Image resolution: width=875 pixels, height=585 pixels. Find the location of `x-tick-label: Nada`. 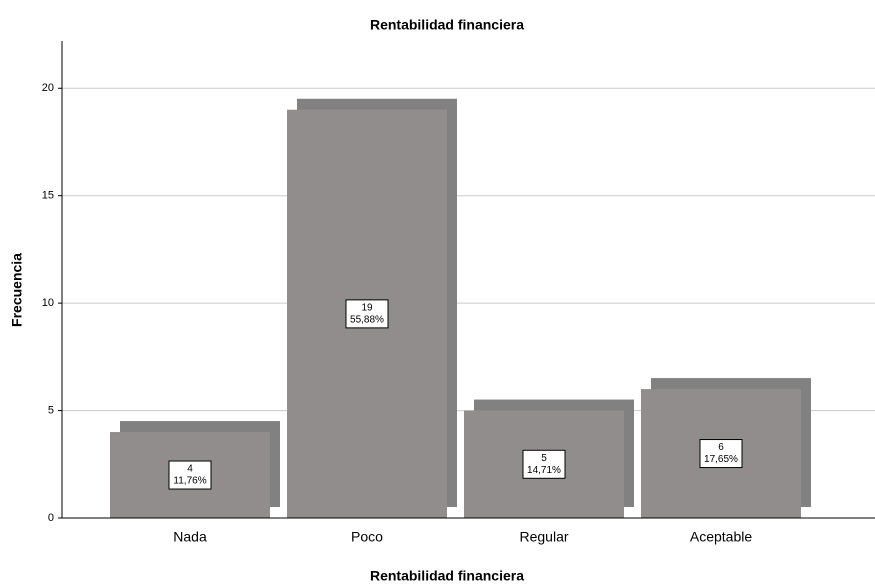

x-tick-label: Nada is located at coordinates (190, 537).